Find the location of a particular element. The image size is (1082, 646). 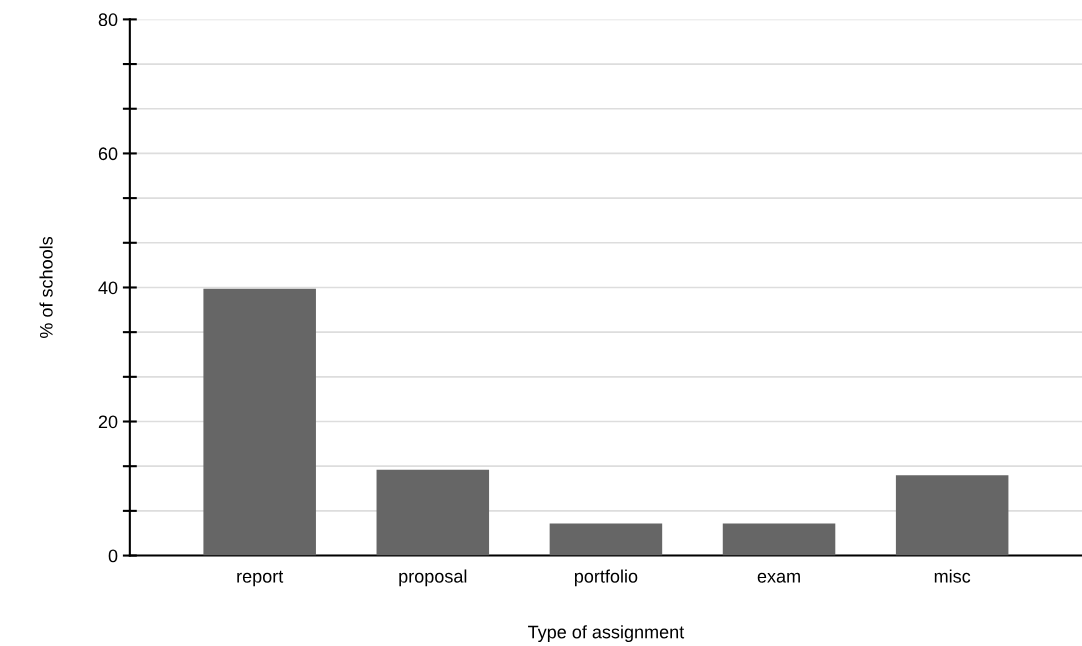

y-tick-label: 80 is located at coordinates (108, 20).